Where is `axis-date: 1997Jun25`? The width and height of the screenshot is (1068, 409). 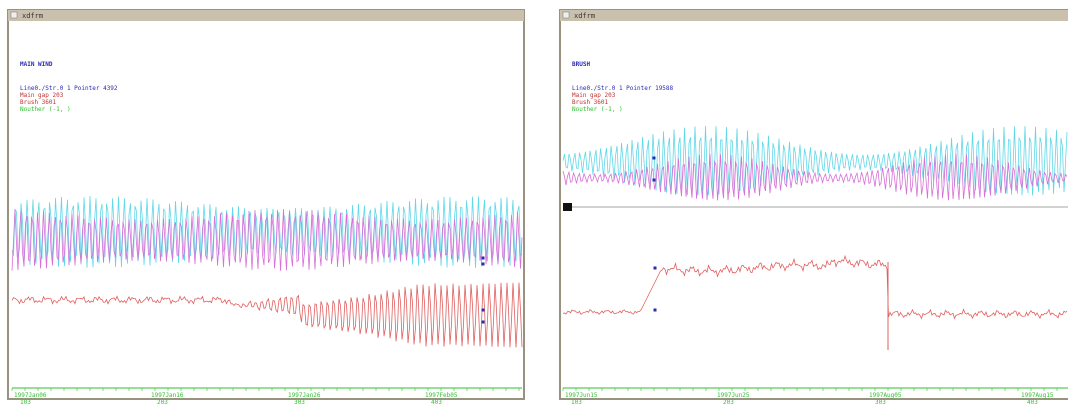 axis-date: 1997Jun25 is located at coordinates (733, 395).